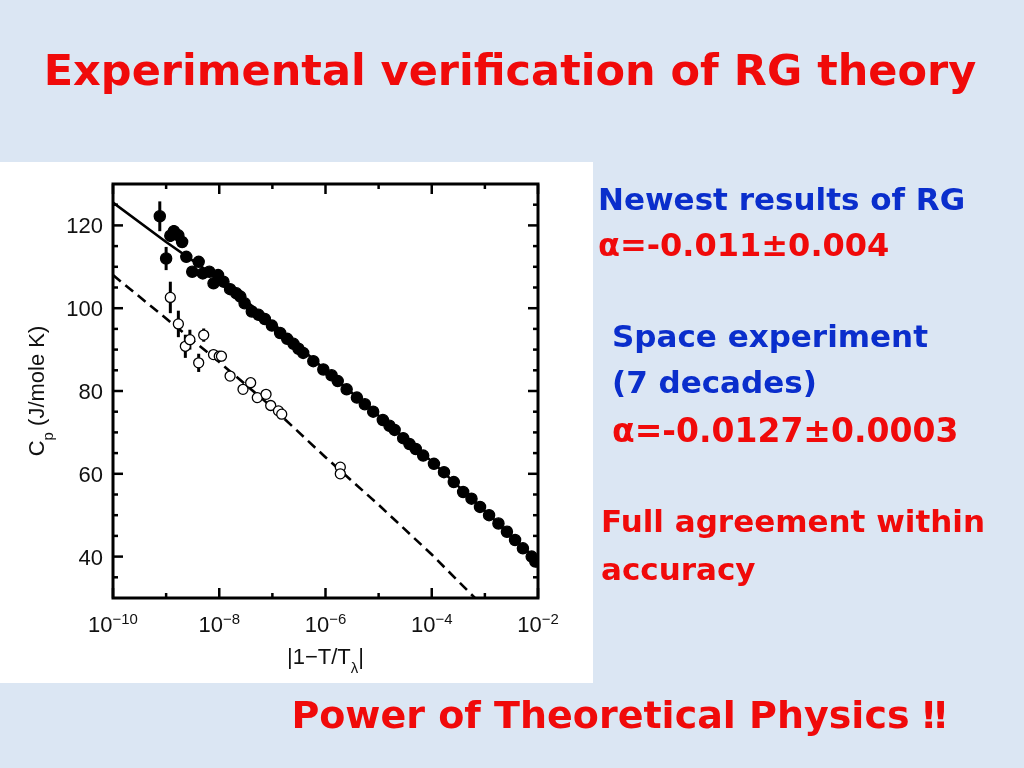 This screenshot has width=1024, height=768. I want to click on text: α=-0.011±0.004, so click(744, 245).